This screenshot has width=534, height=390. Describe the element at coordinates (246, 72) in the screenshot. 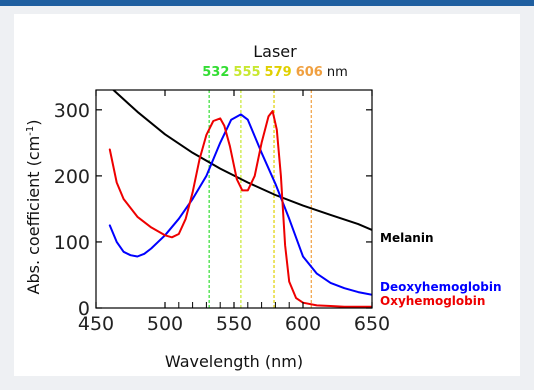

I see `laser-label-555: 555` at that location.